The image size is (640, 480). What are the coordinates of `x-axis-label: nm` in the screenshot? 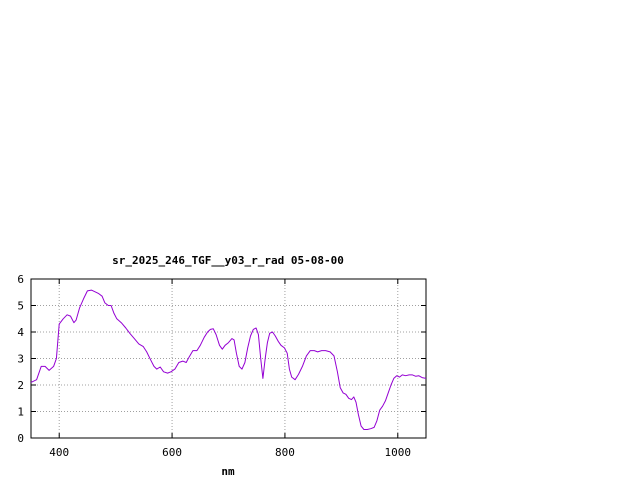 It's located at (228, 471).